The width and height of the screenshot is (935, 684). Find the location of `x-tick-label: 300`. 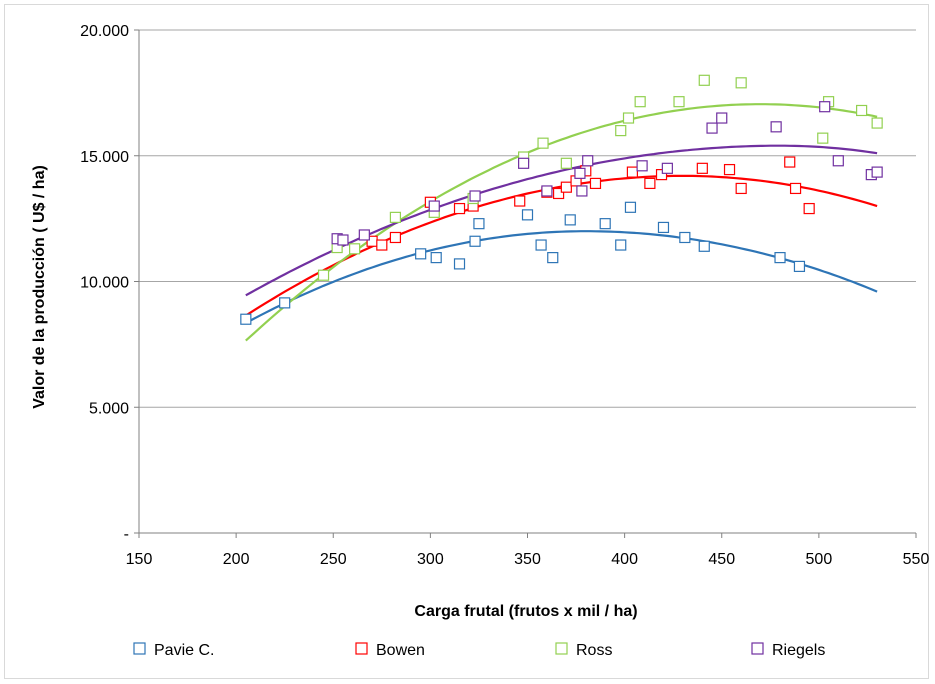

x-tick-label: 300 is located at coordinates (430, 559).